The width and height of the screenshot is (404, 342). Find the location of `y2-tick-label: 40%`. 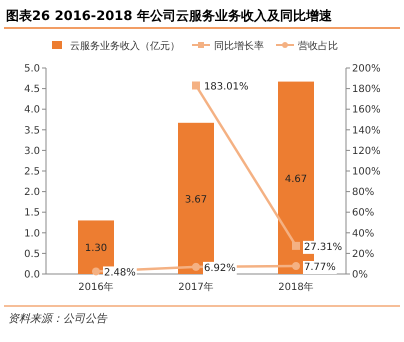

y2-tick-label: 40% is located at coordinates (363, 234).